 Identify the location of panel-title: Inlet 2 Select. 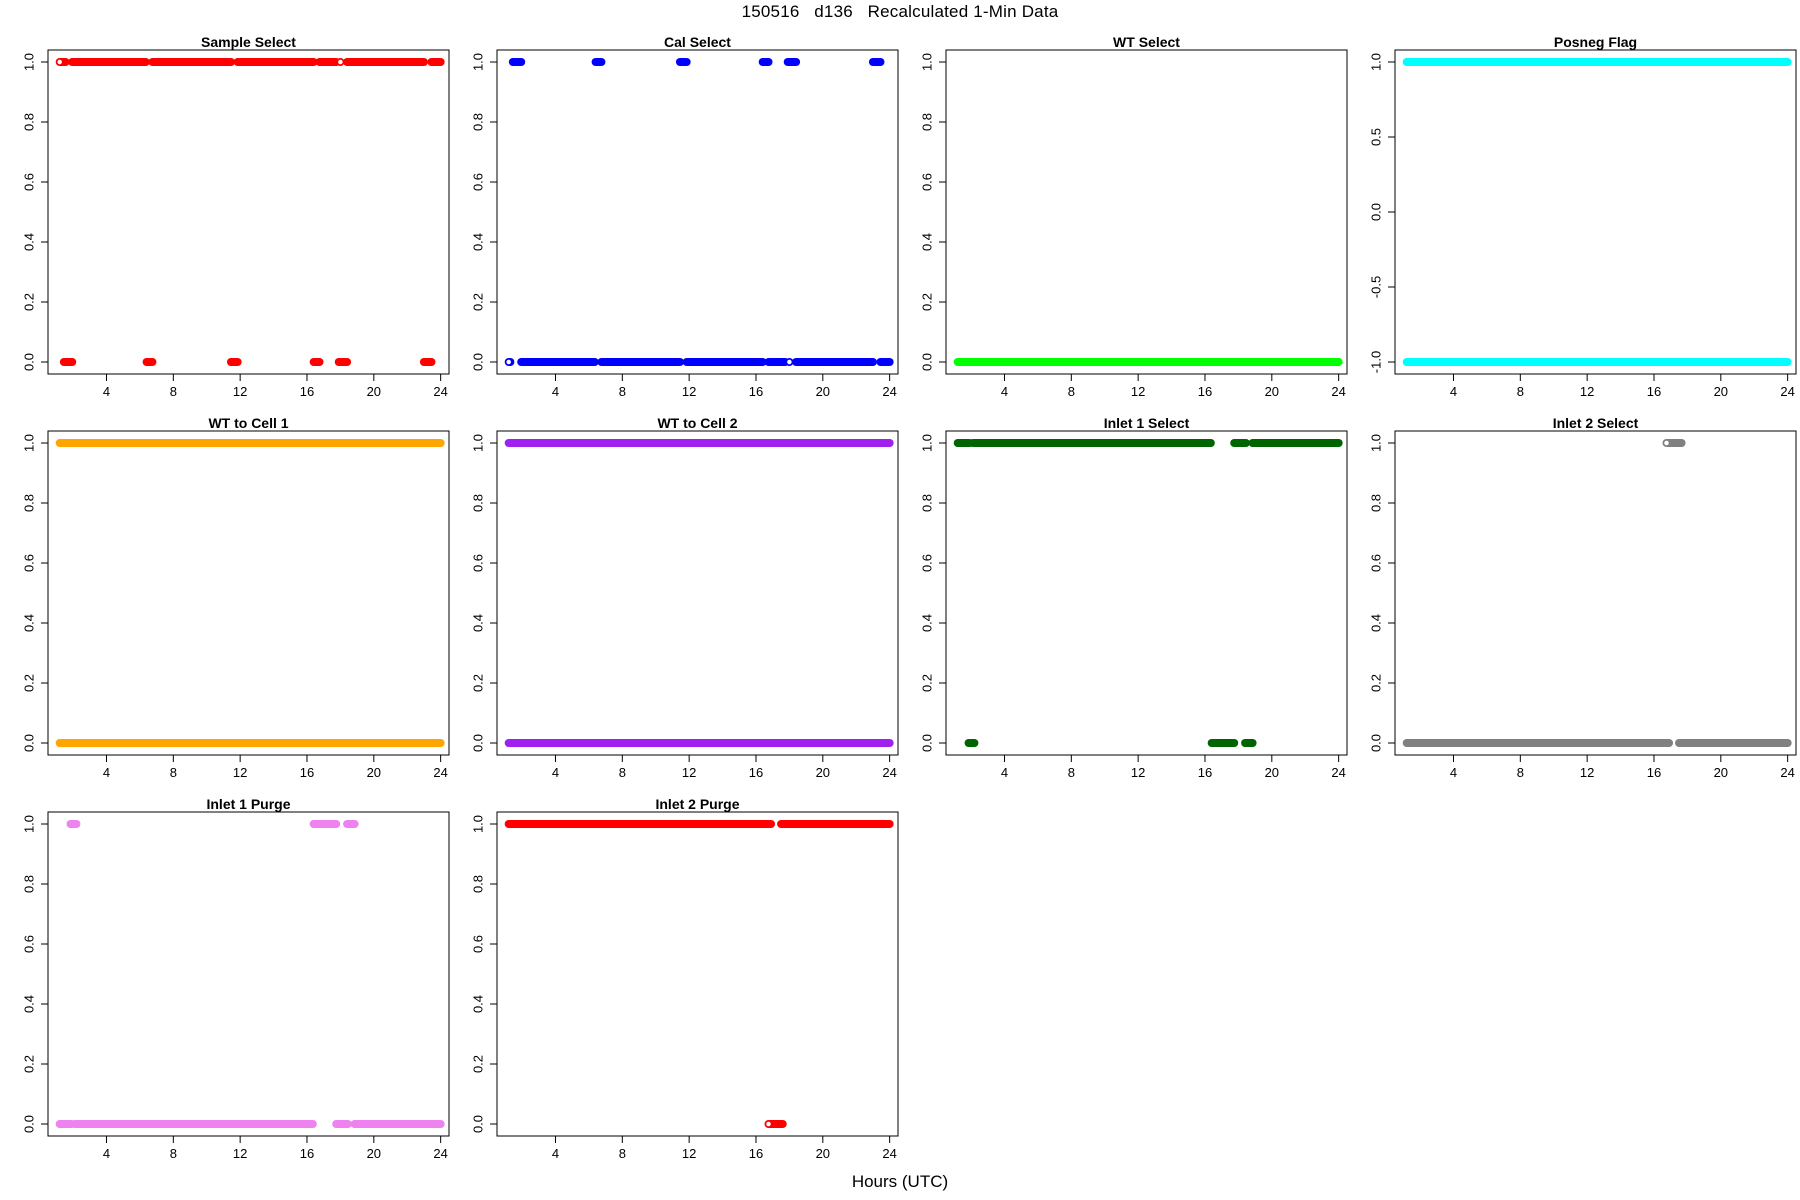
(1596, 423).